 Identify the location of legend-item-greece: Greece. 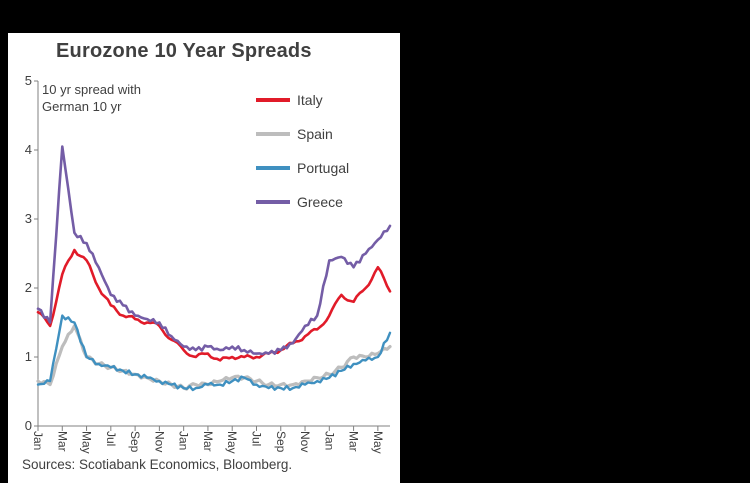
(302, 202).